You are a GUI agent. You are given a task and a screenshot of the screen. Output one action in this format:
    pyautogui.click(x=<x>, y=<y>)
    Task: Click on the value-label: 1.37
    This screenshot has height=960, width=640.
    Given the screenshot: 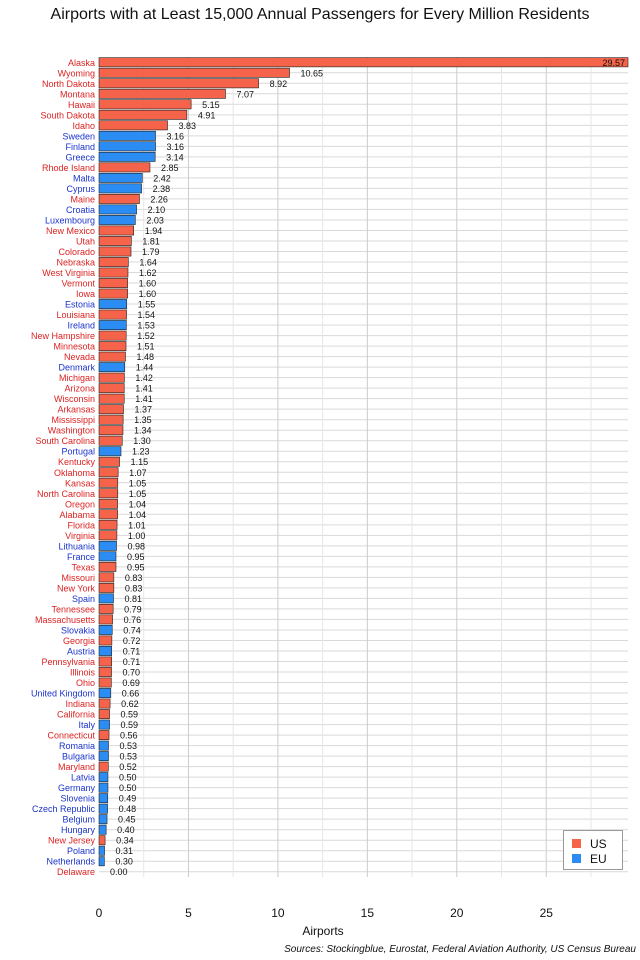 What is the action you would take?
    pyautogui.click(x=144, y=410)
    